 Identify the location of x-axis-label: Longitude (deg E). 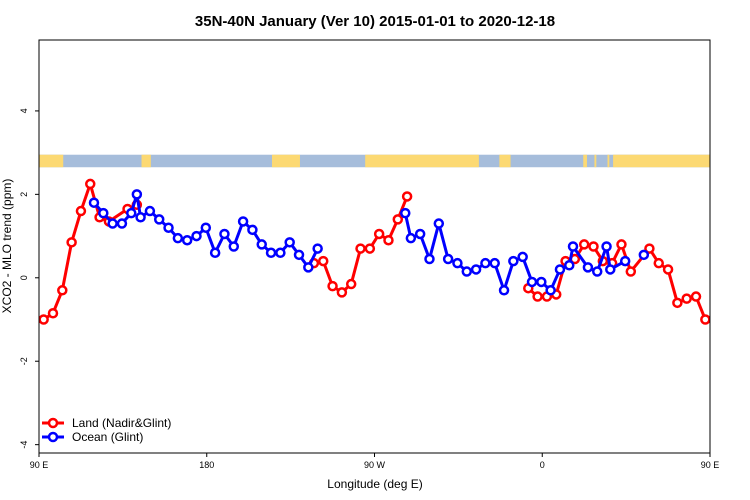
(374, 484).